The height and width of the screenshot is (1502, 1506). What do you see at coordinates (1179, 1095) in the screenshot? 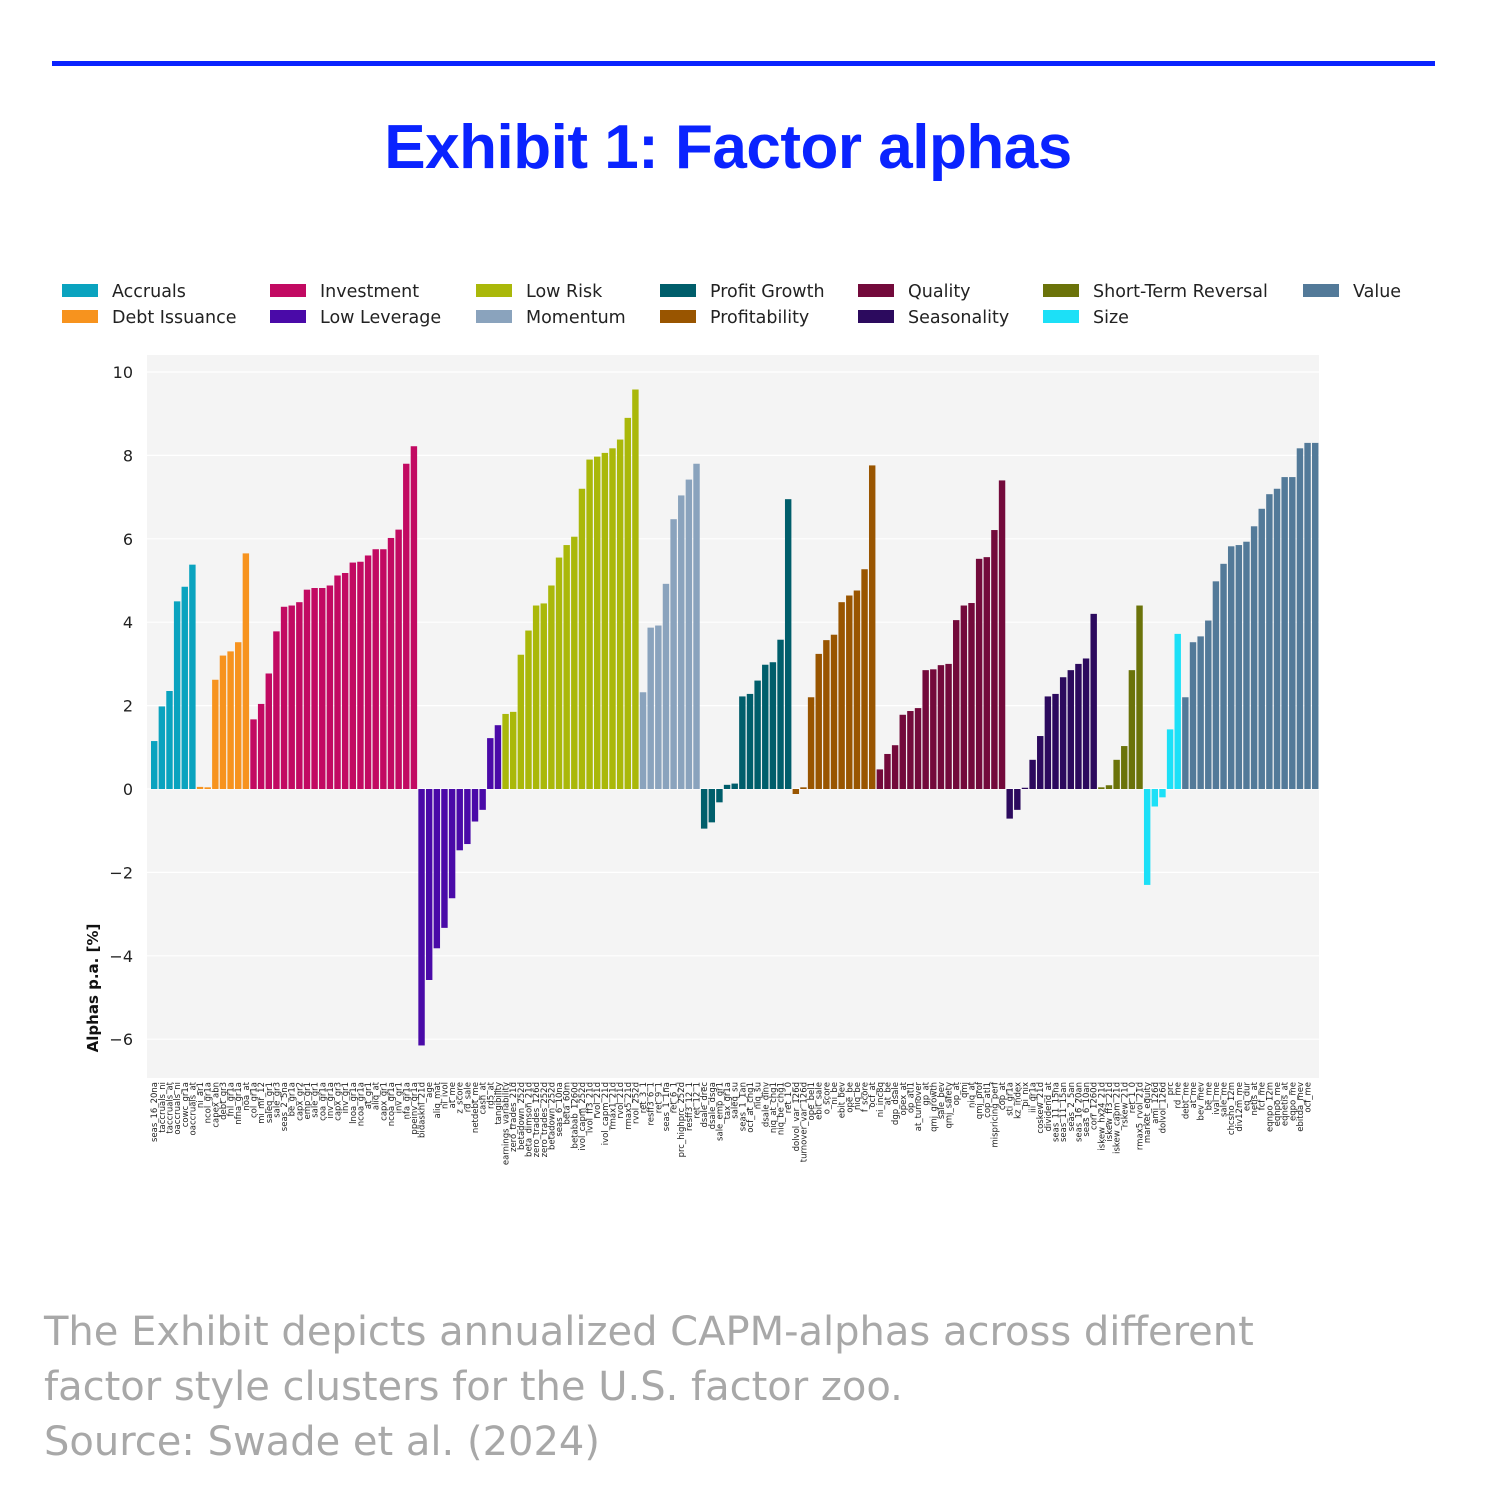
I see `x-tick-label: rd_me` at bounding box center [1179, 1095].